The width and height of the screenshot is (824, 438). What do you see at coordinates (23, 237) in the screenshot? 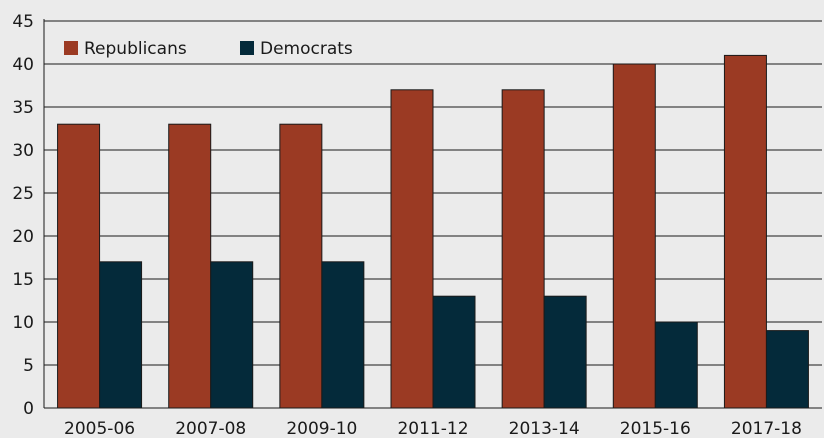
I see `y-tick-label: 20` at bounding box center [23, 237].